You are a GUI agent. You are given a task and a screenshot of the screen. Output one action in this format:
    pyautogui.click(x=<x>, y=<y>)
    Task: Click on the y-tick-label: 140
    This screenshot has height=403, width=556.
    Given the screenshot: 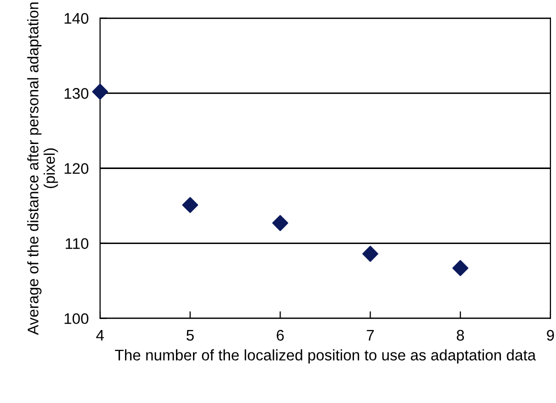 What is the action you would take?
    pyautogui.click(x=76, y=18)
    